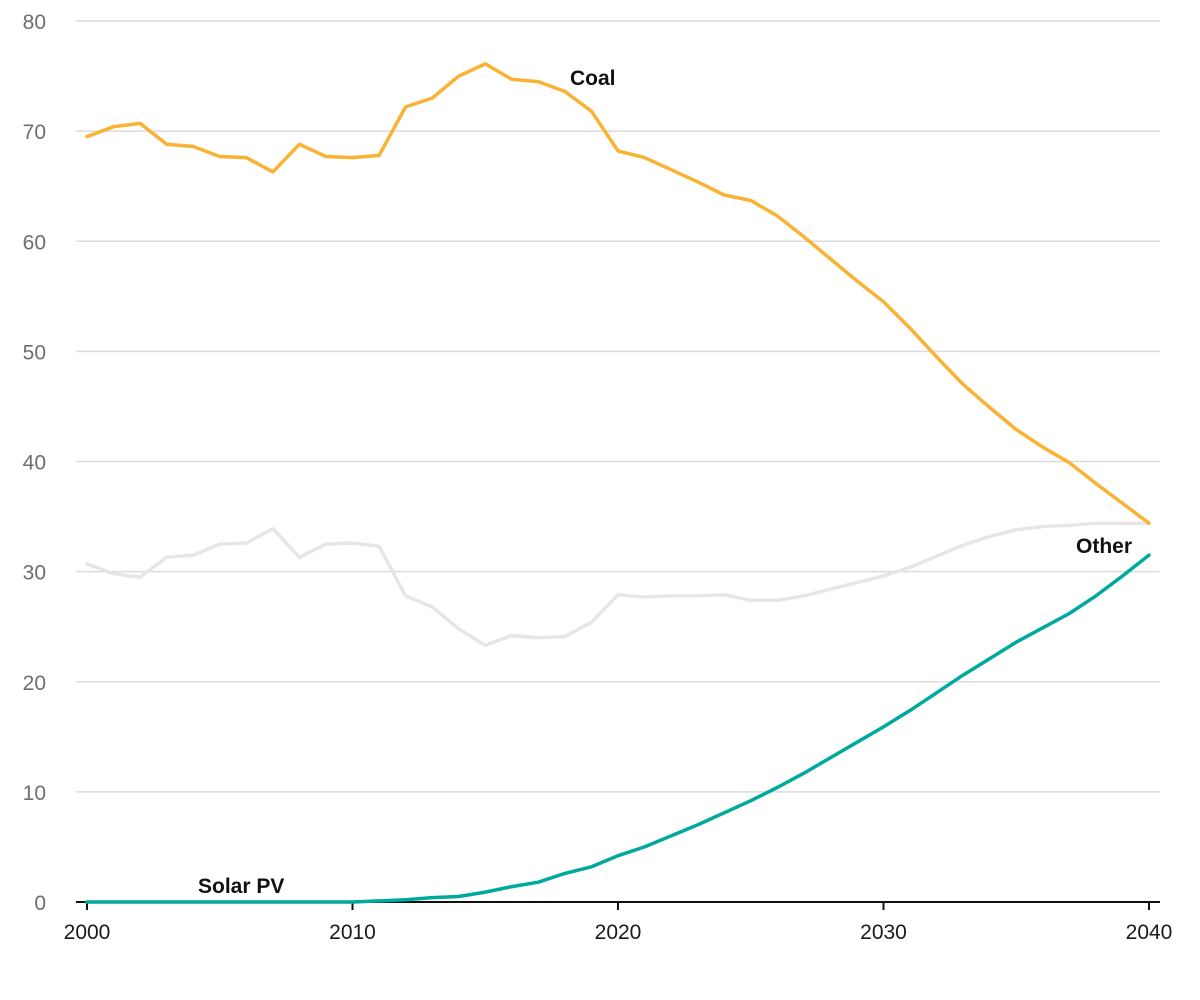 The image size is (1200, 1000). I want to click on x-tick-label-2010: 2010, so click(352, 932).